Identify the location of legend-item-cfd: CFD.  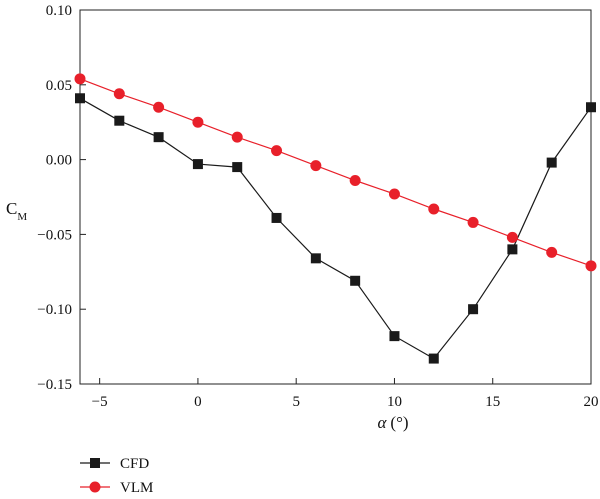
(114, 464).